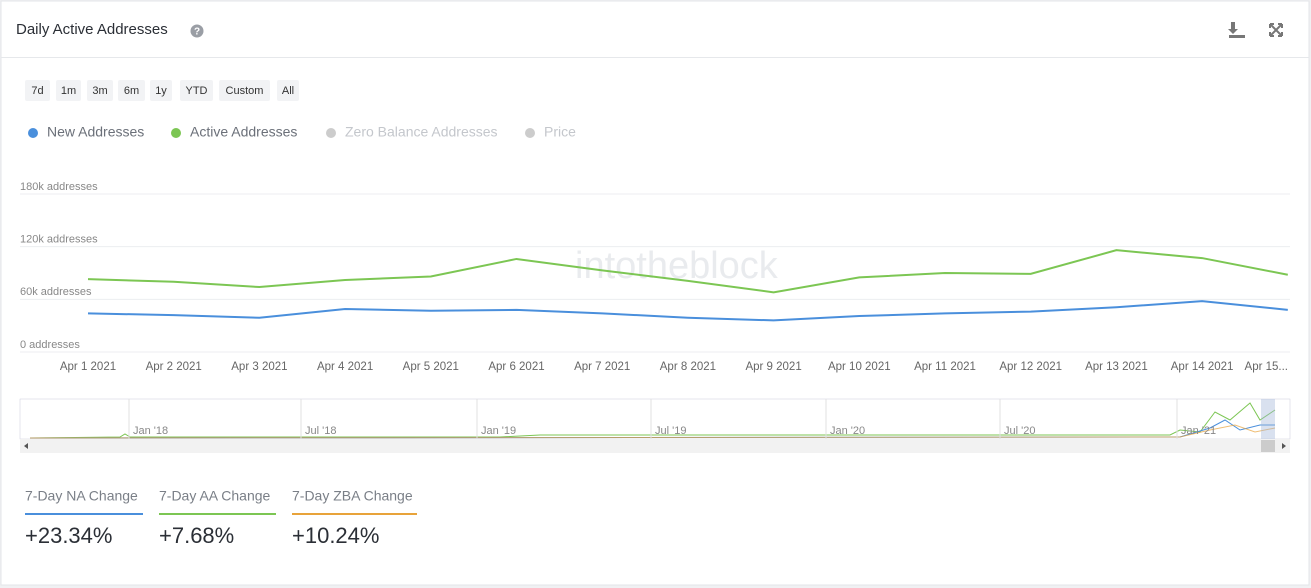  I want to click on navigator-label: Jan '20, so click(847, 431).